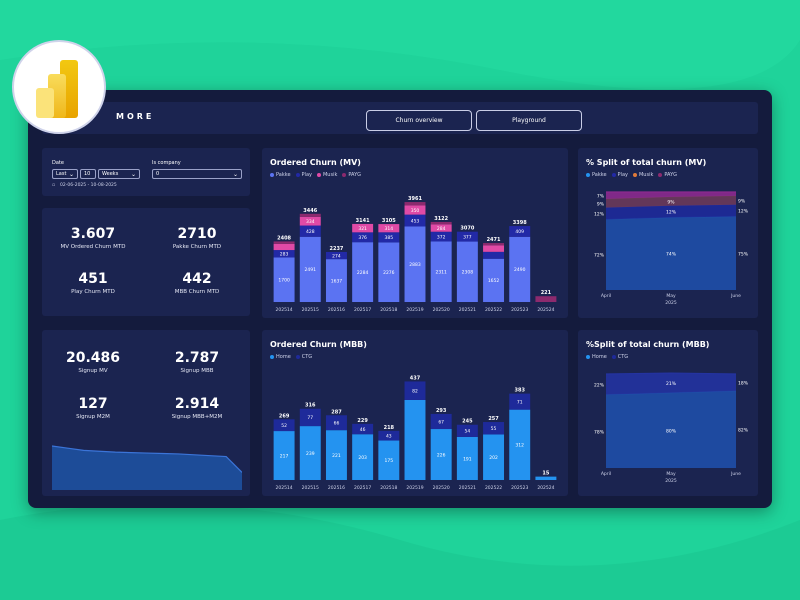 The height and width of the screenshot is (600, 800). I want to click on bar-segment-label: 428, so click(310, 232).